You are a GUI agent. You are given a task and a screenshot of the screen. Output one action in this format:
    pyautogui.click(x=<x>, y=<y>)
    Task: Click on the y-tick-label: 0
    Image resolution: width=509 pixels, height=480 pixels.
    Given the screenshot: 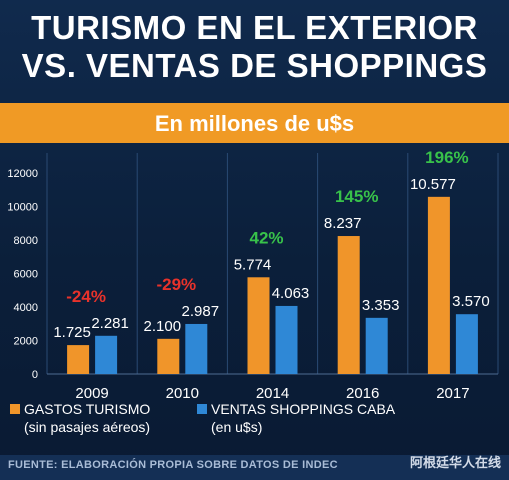 What is the action you would take?
    pyautogui.click(x=35, y=375)
    